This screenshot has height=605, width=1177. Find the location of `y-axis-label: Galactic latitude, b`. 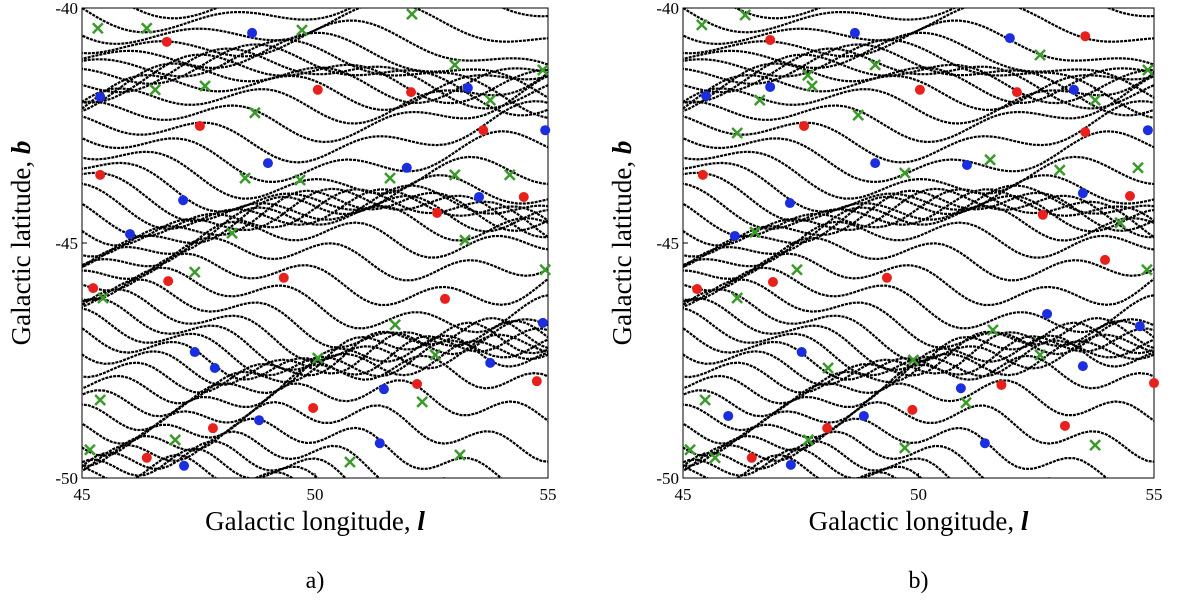

y-axis-label: Galactic latitude, b is located at coordinates (622, 243).